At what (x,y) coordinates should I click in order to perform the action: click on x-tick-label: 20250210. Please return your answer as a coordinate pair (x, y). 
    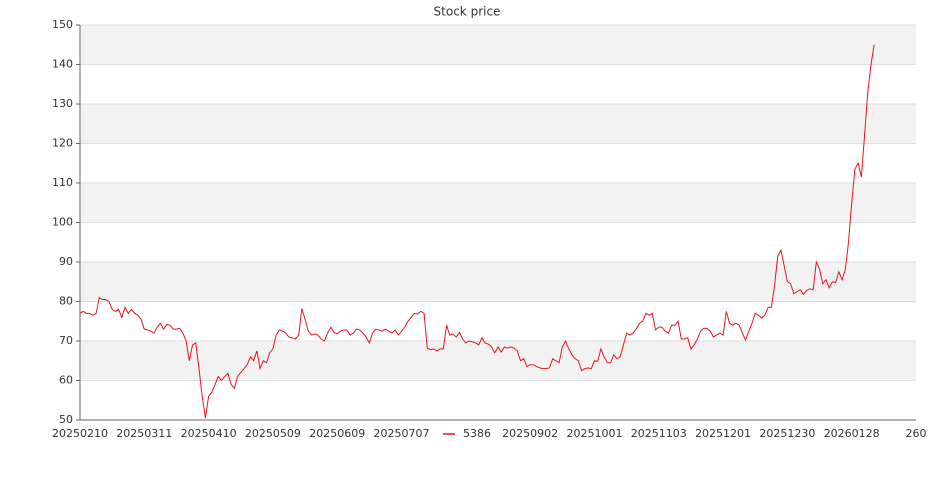
    Looking at the image, I should click on (80, 433).